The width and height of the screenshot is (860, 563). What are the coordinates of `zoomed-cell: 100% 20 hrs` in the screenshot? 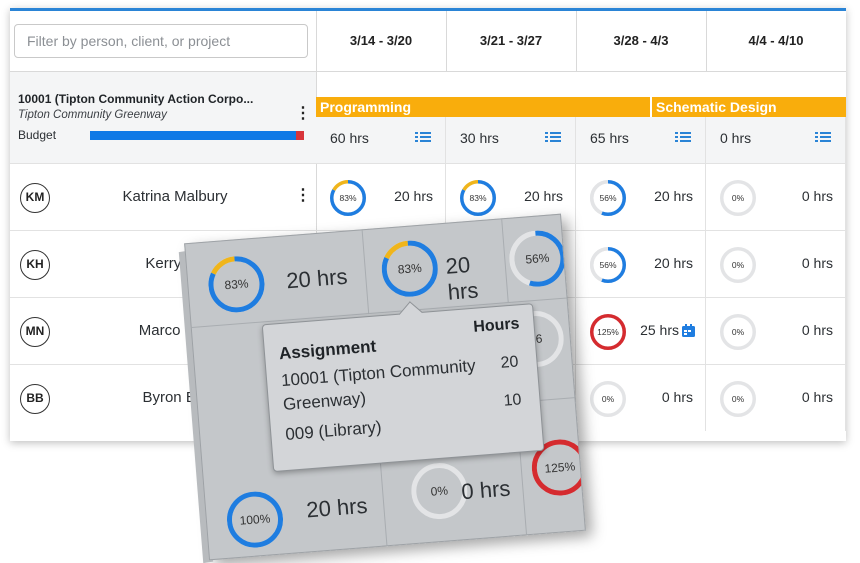 It's located at (295, 511).